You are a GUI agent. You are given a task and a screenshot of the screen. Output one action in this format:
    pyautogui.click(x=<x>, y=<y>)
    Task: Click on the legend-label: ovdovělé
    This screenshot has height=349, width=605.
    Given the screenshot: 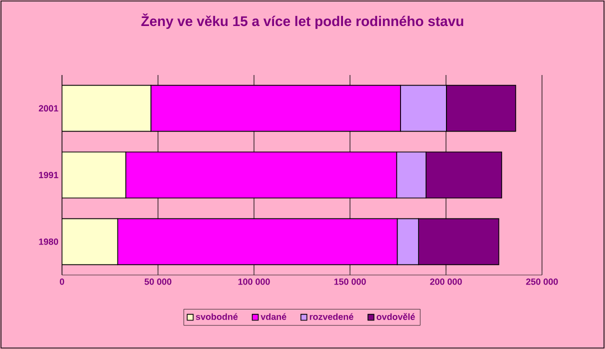 What is the action you would take?
    pyautogui.click(x=395, y=316)
    